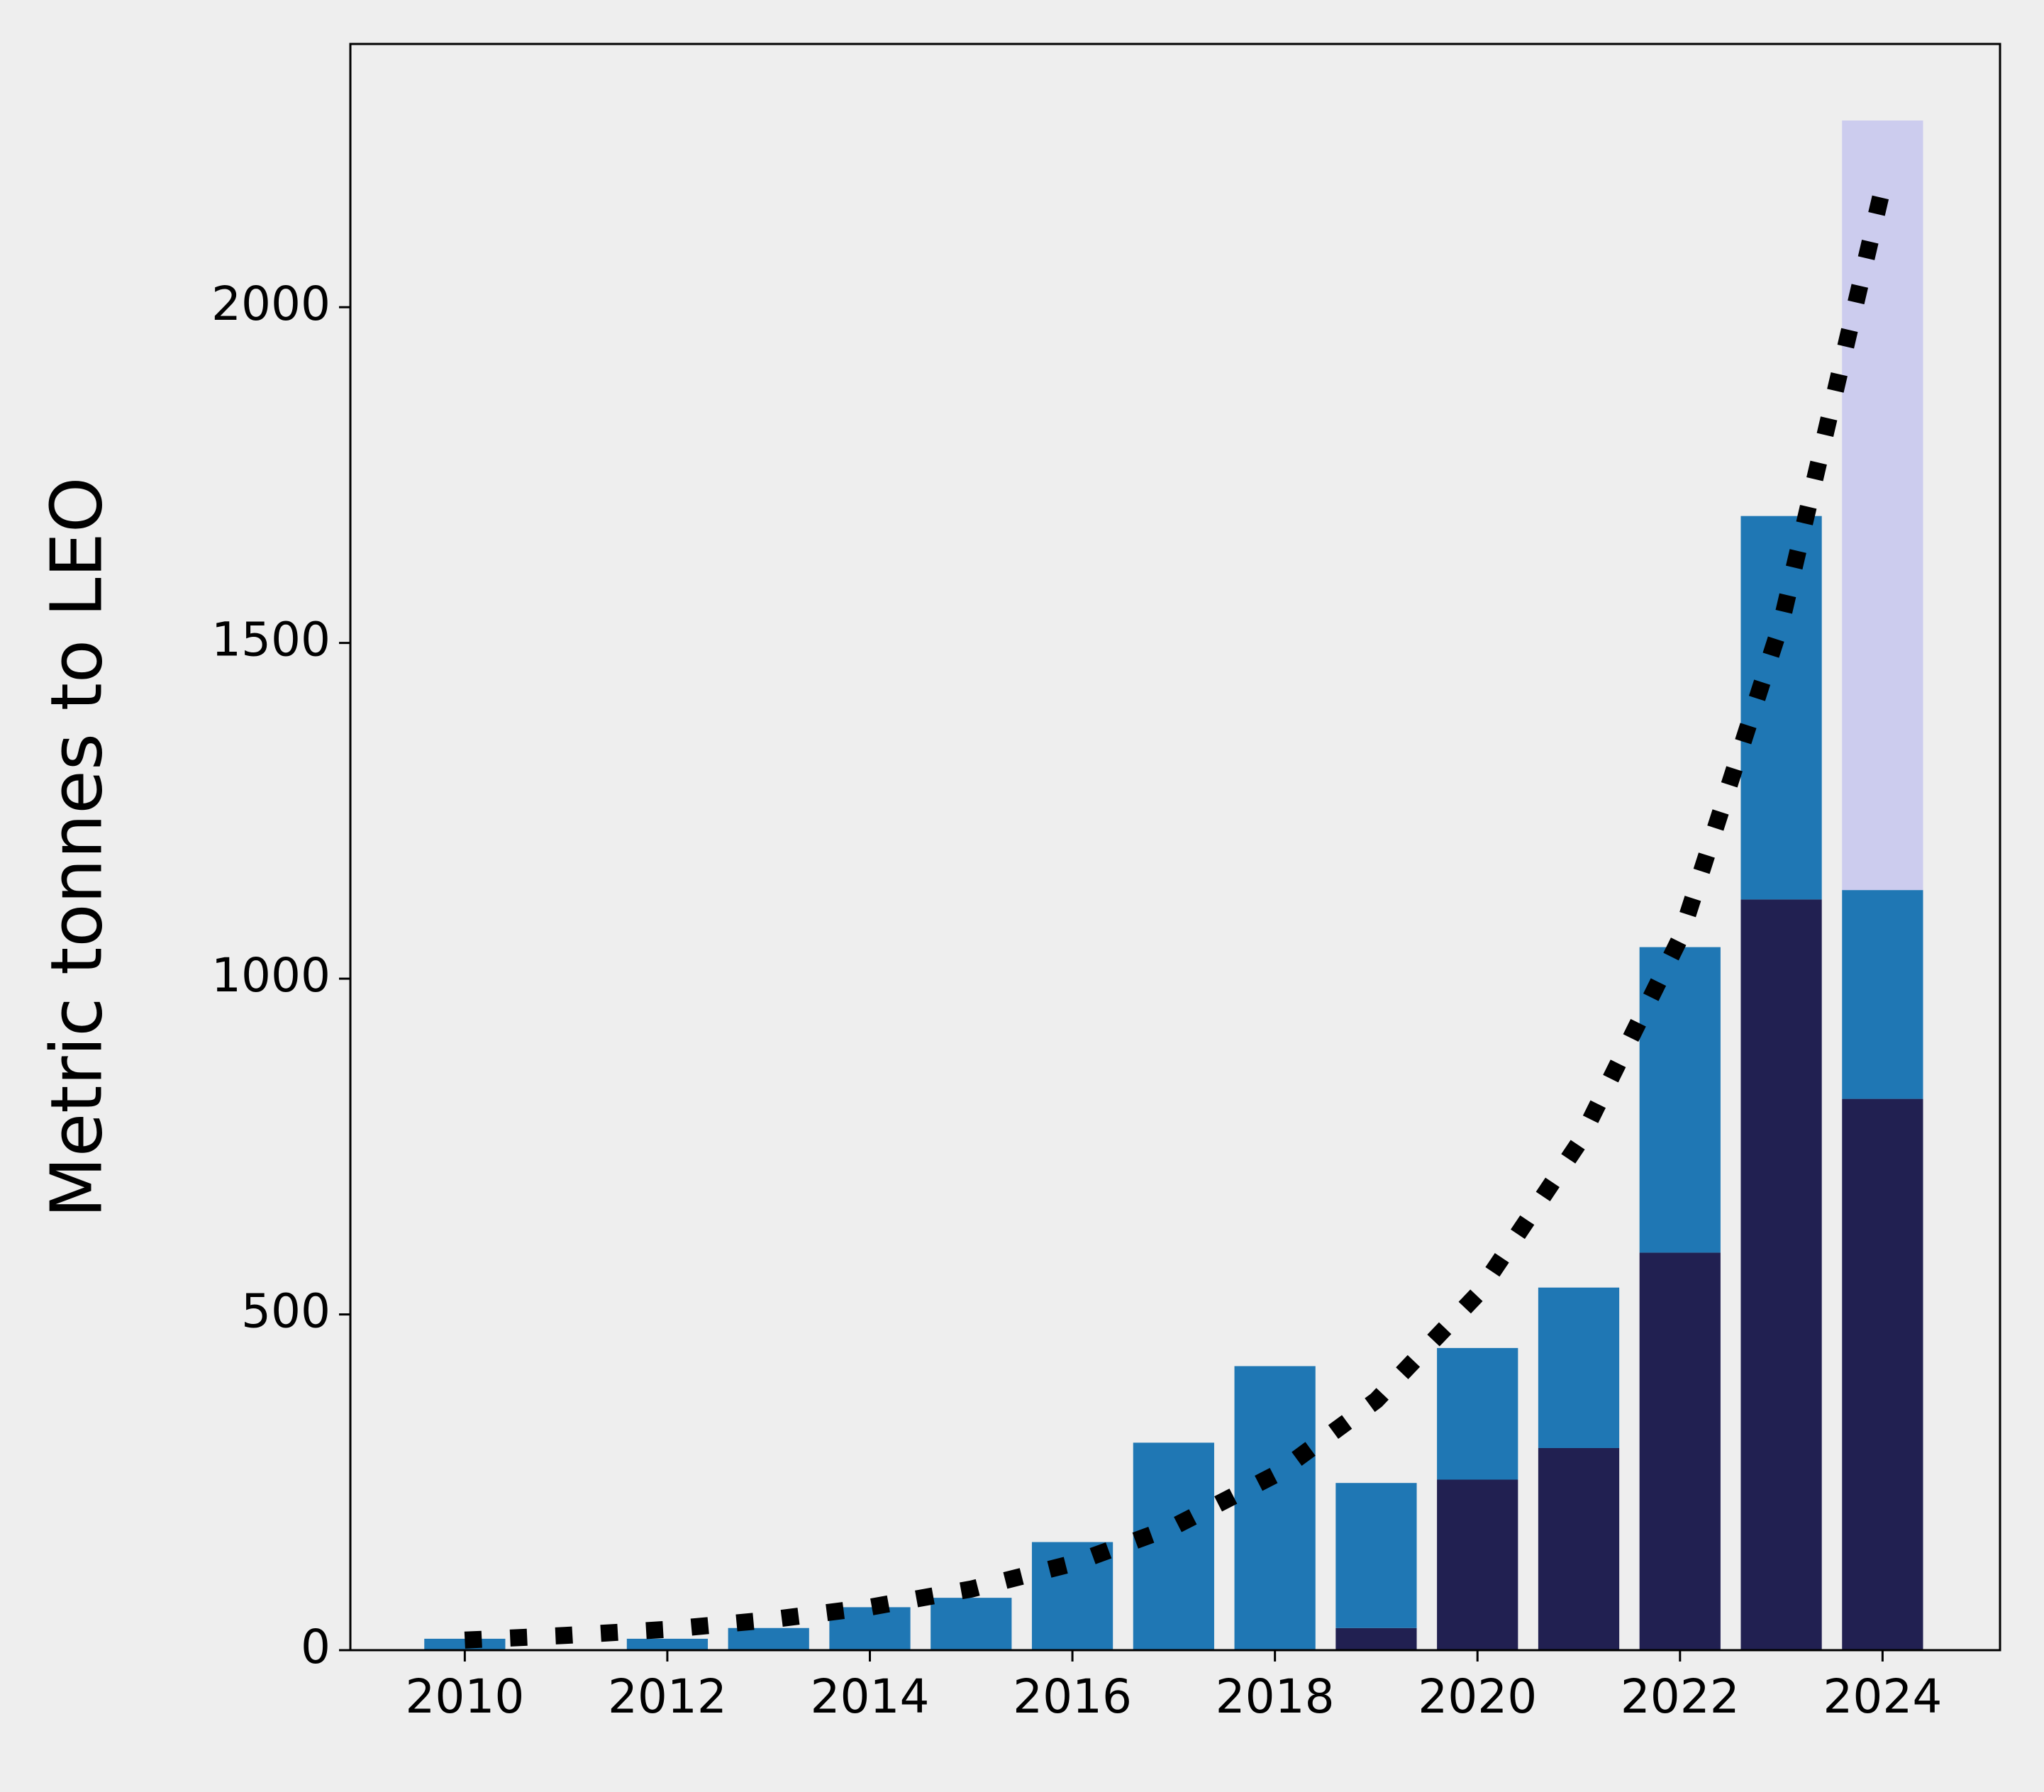 The image size is (2044, 1792). What do you see at coordinates (1275, 1696) in the screenshot?
I see `x-tick-label: 2018` at bounding box center [1275, 1696].